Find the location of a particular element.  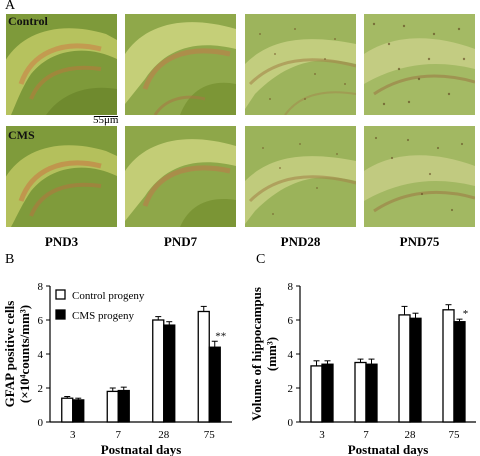

micrograph-cms-pnd75 is located at coordinates (419, 176).